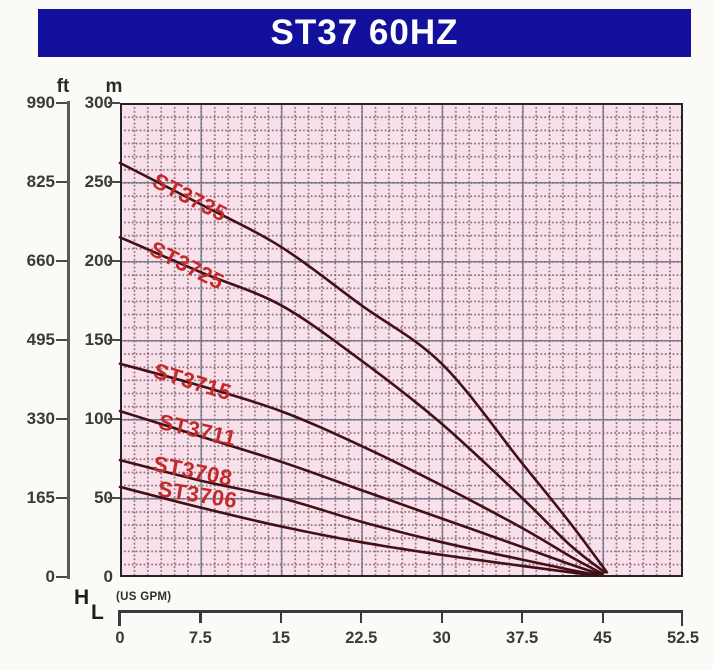 This screenshot has width=713, height=670. Describe the element at coordinates (98, 102) in the screenshot. I see `m-axis-label-300: 300` at that location.